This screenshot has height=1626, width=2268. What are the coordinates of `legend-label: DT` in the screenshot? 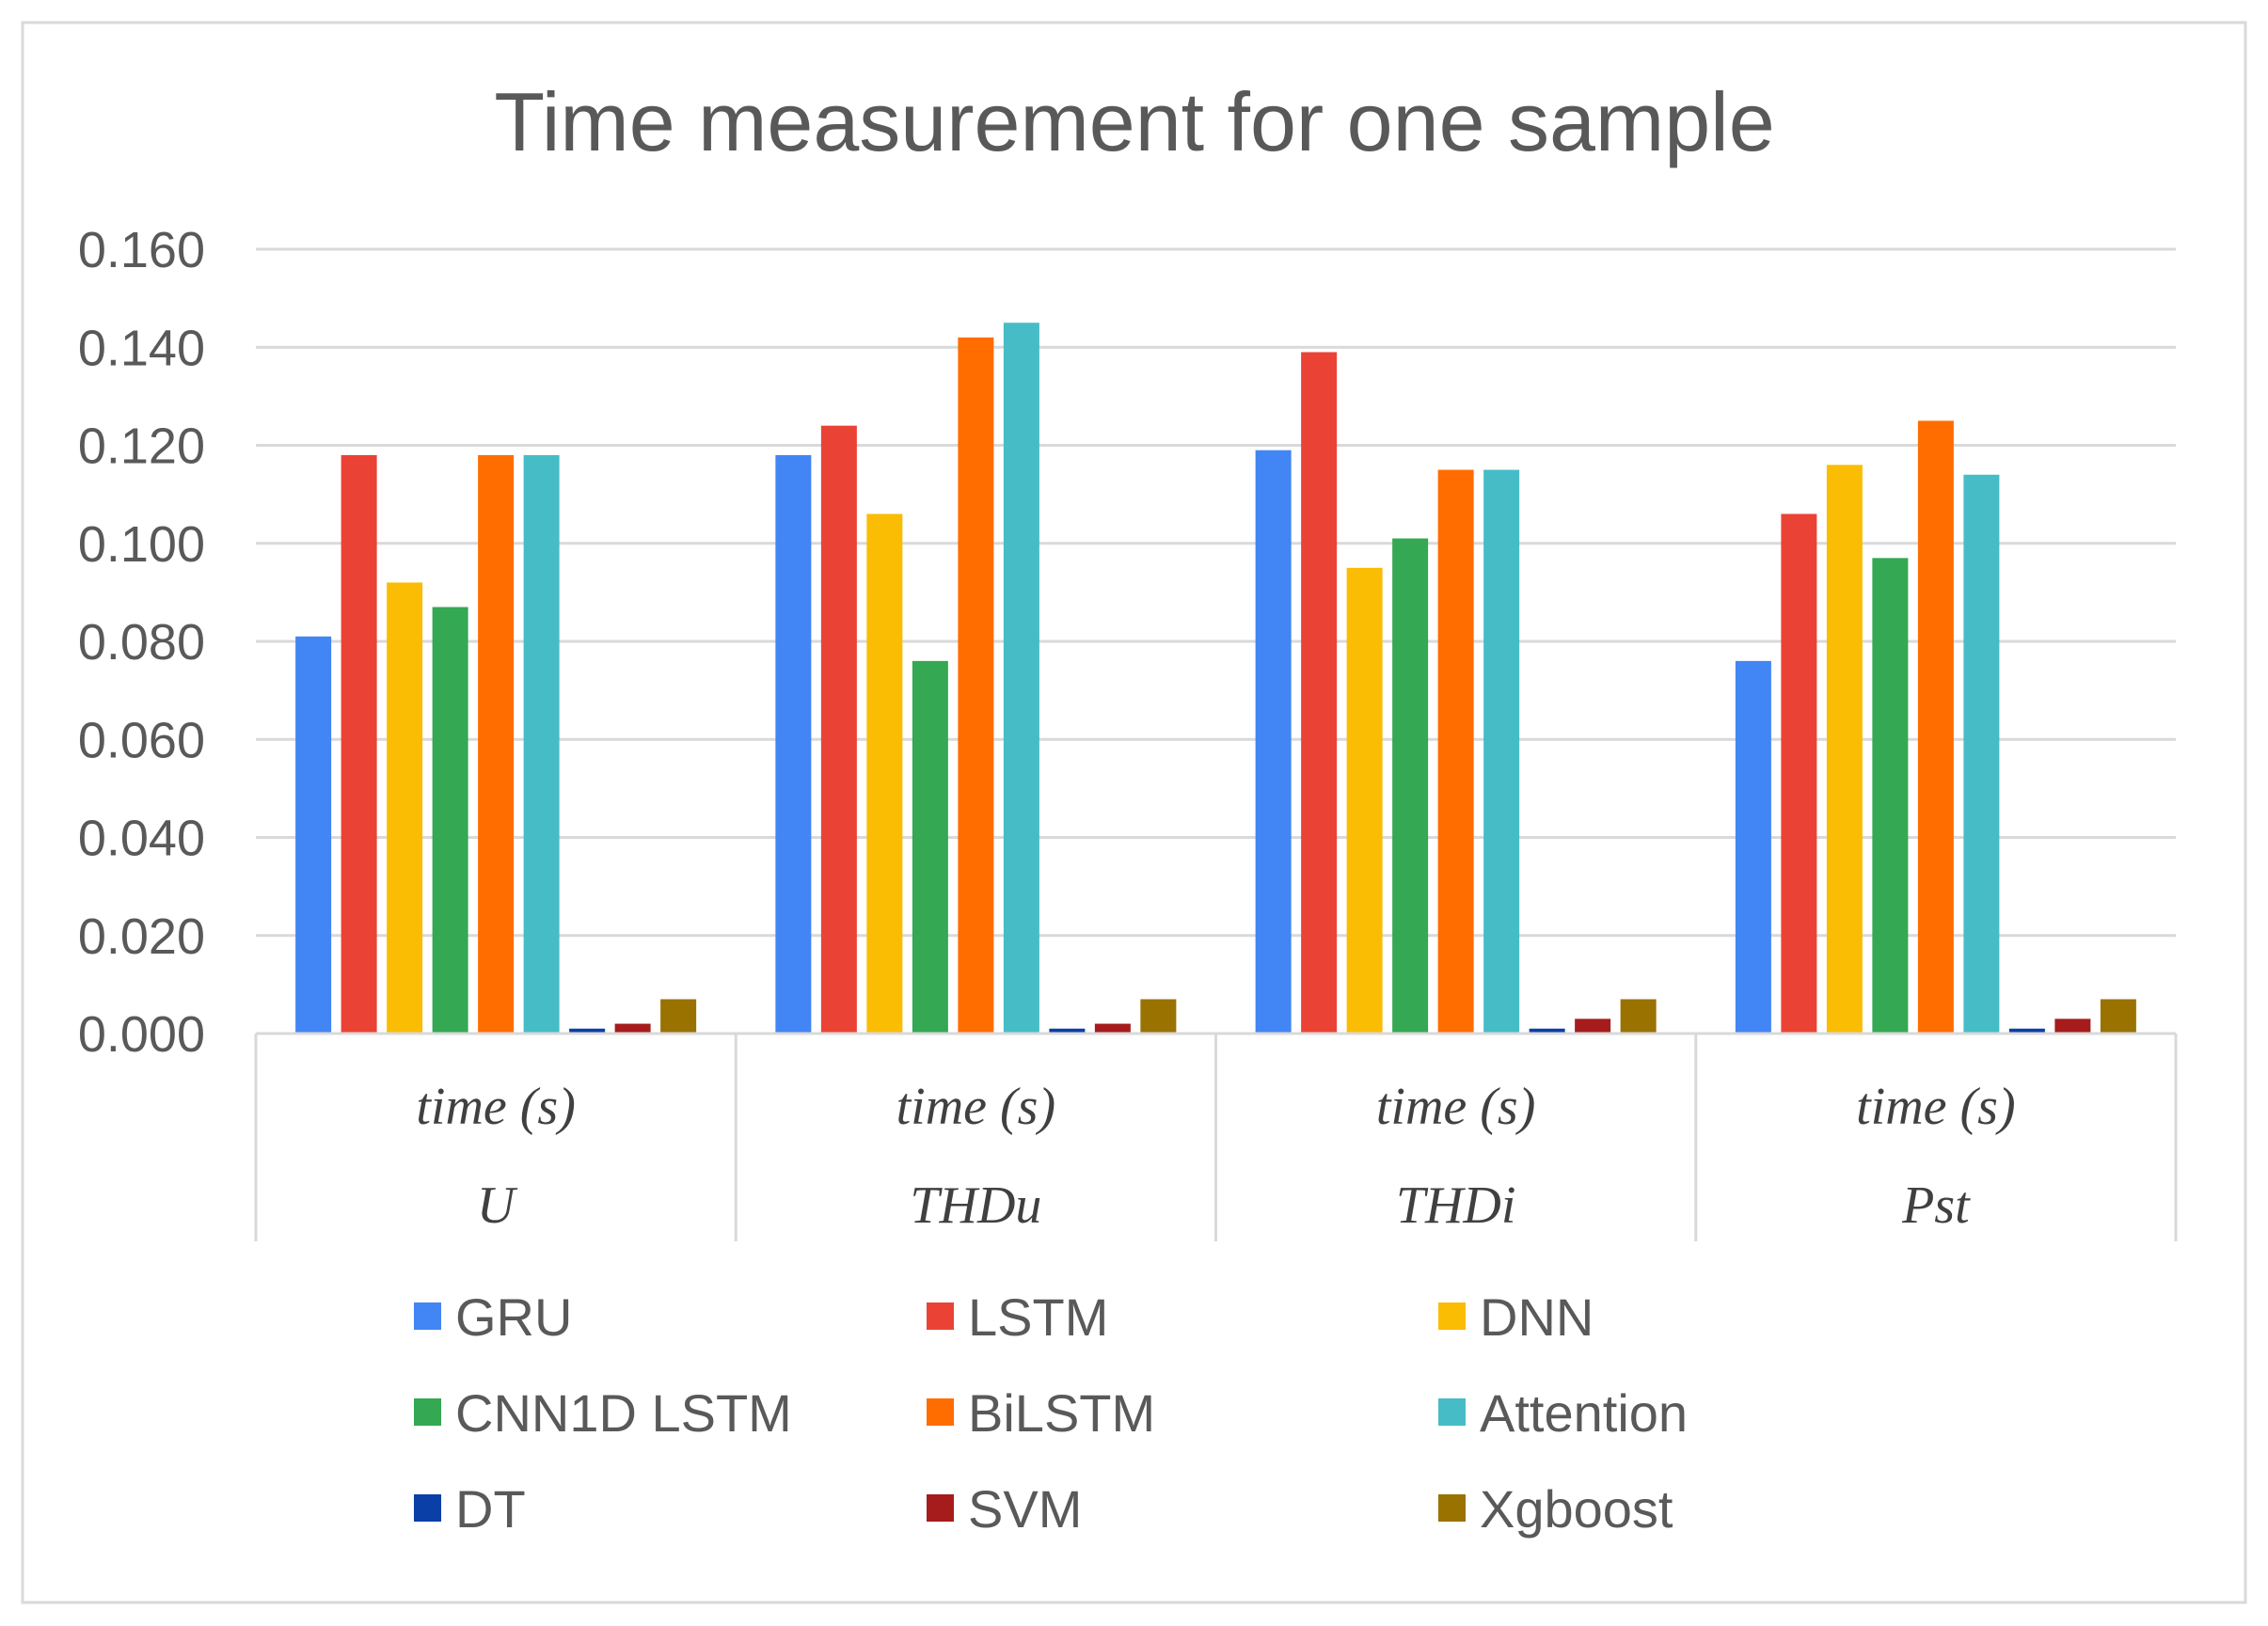 It's located at (490, 1509).